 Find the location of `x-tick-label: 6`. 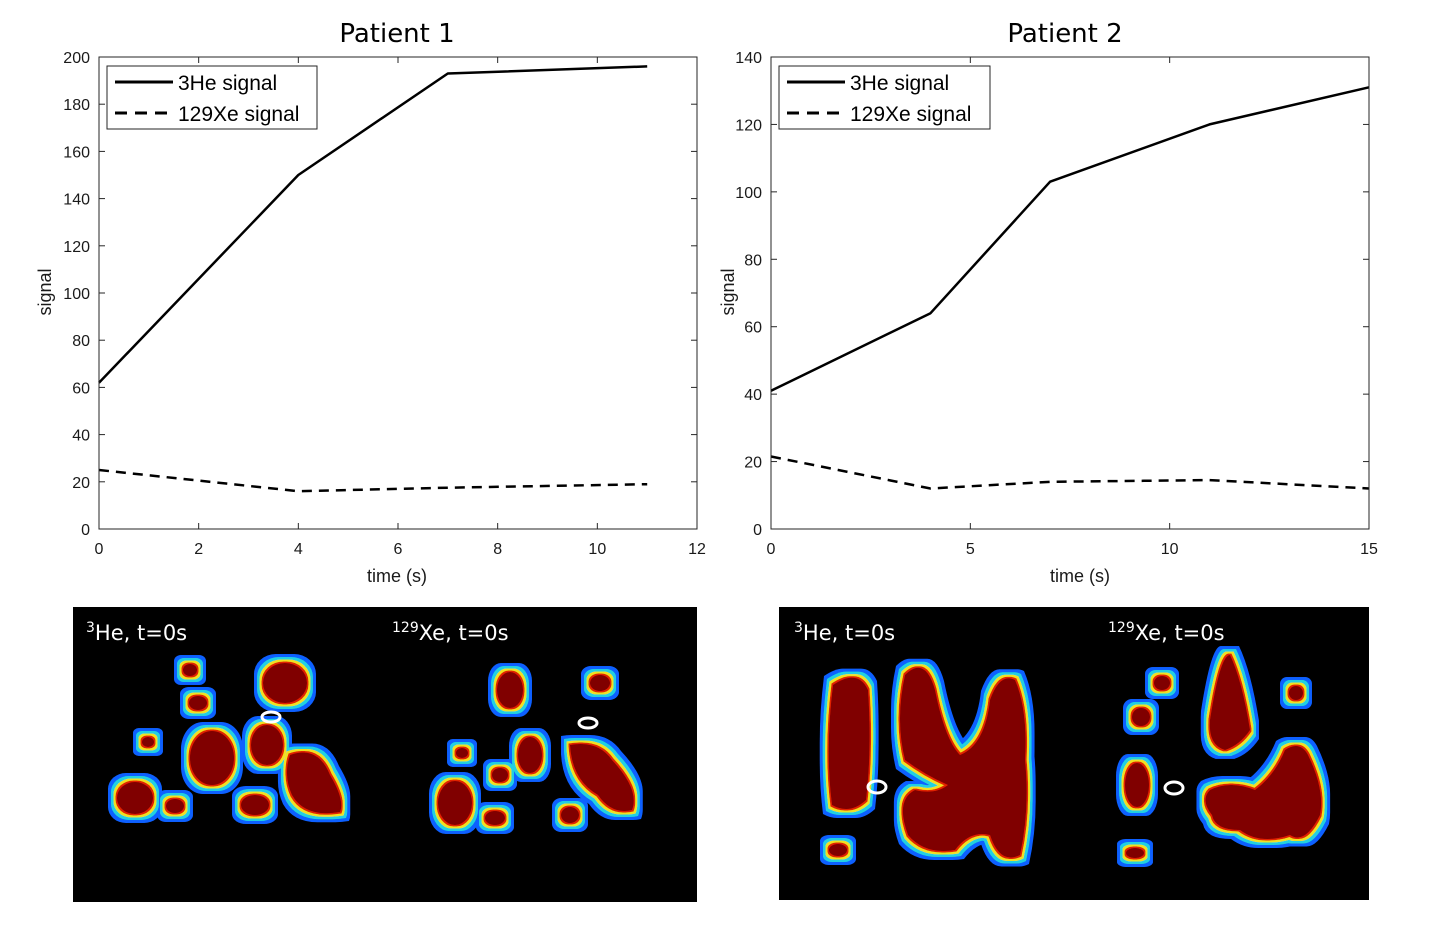

x-tick-label: 6 is located at coordinates (398, 549).